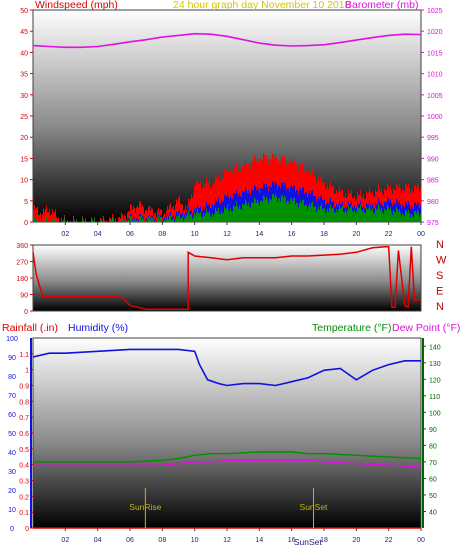 The image size is (466, 560). I want to click on p1-left-tick-label: 0, so click(26, 223).